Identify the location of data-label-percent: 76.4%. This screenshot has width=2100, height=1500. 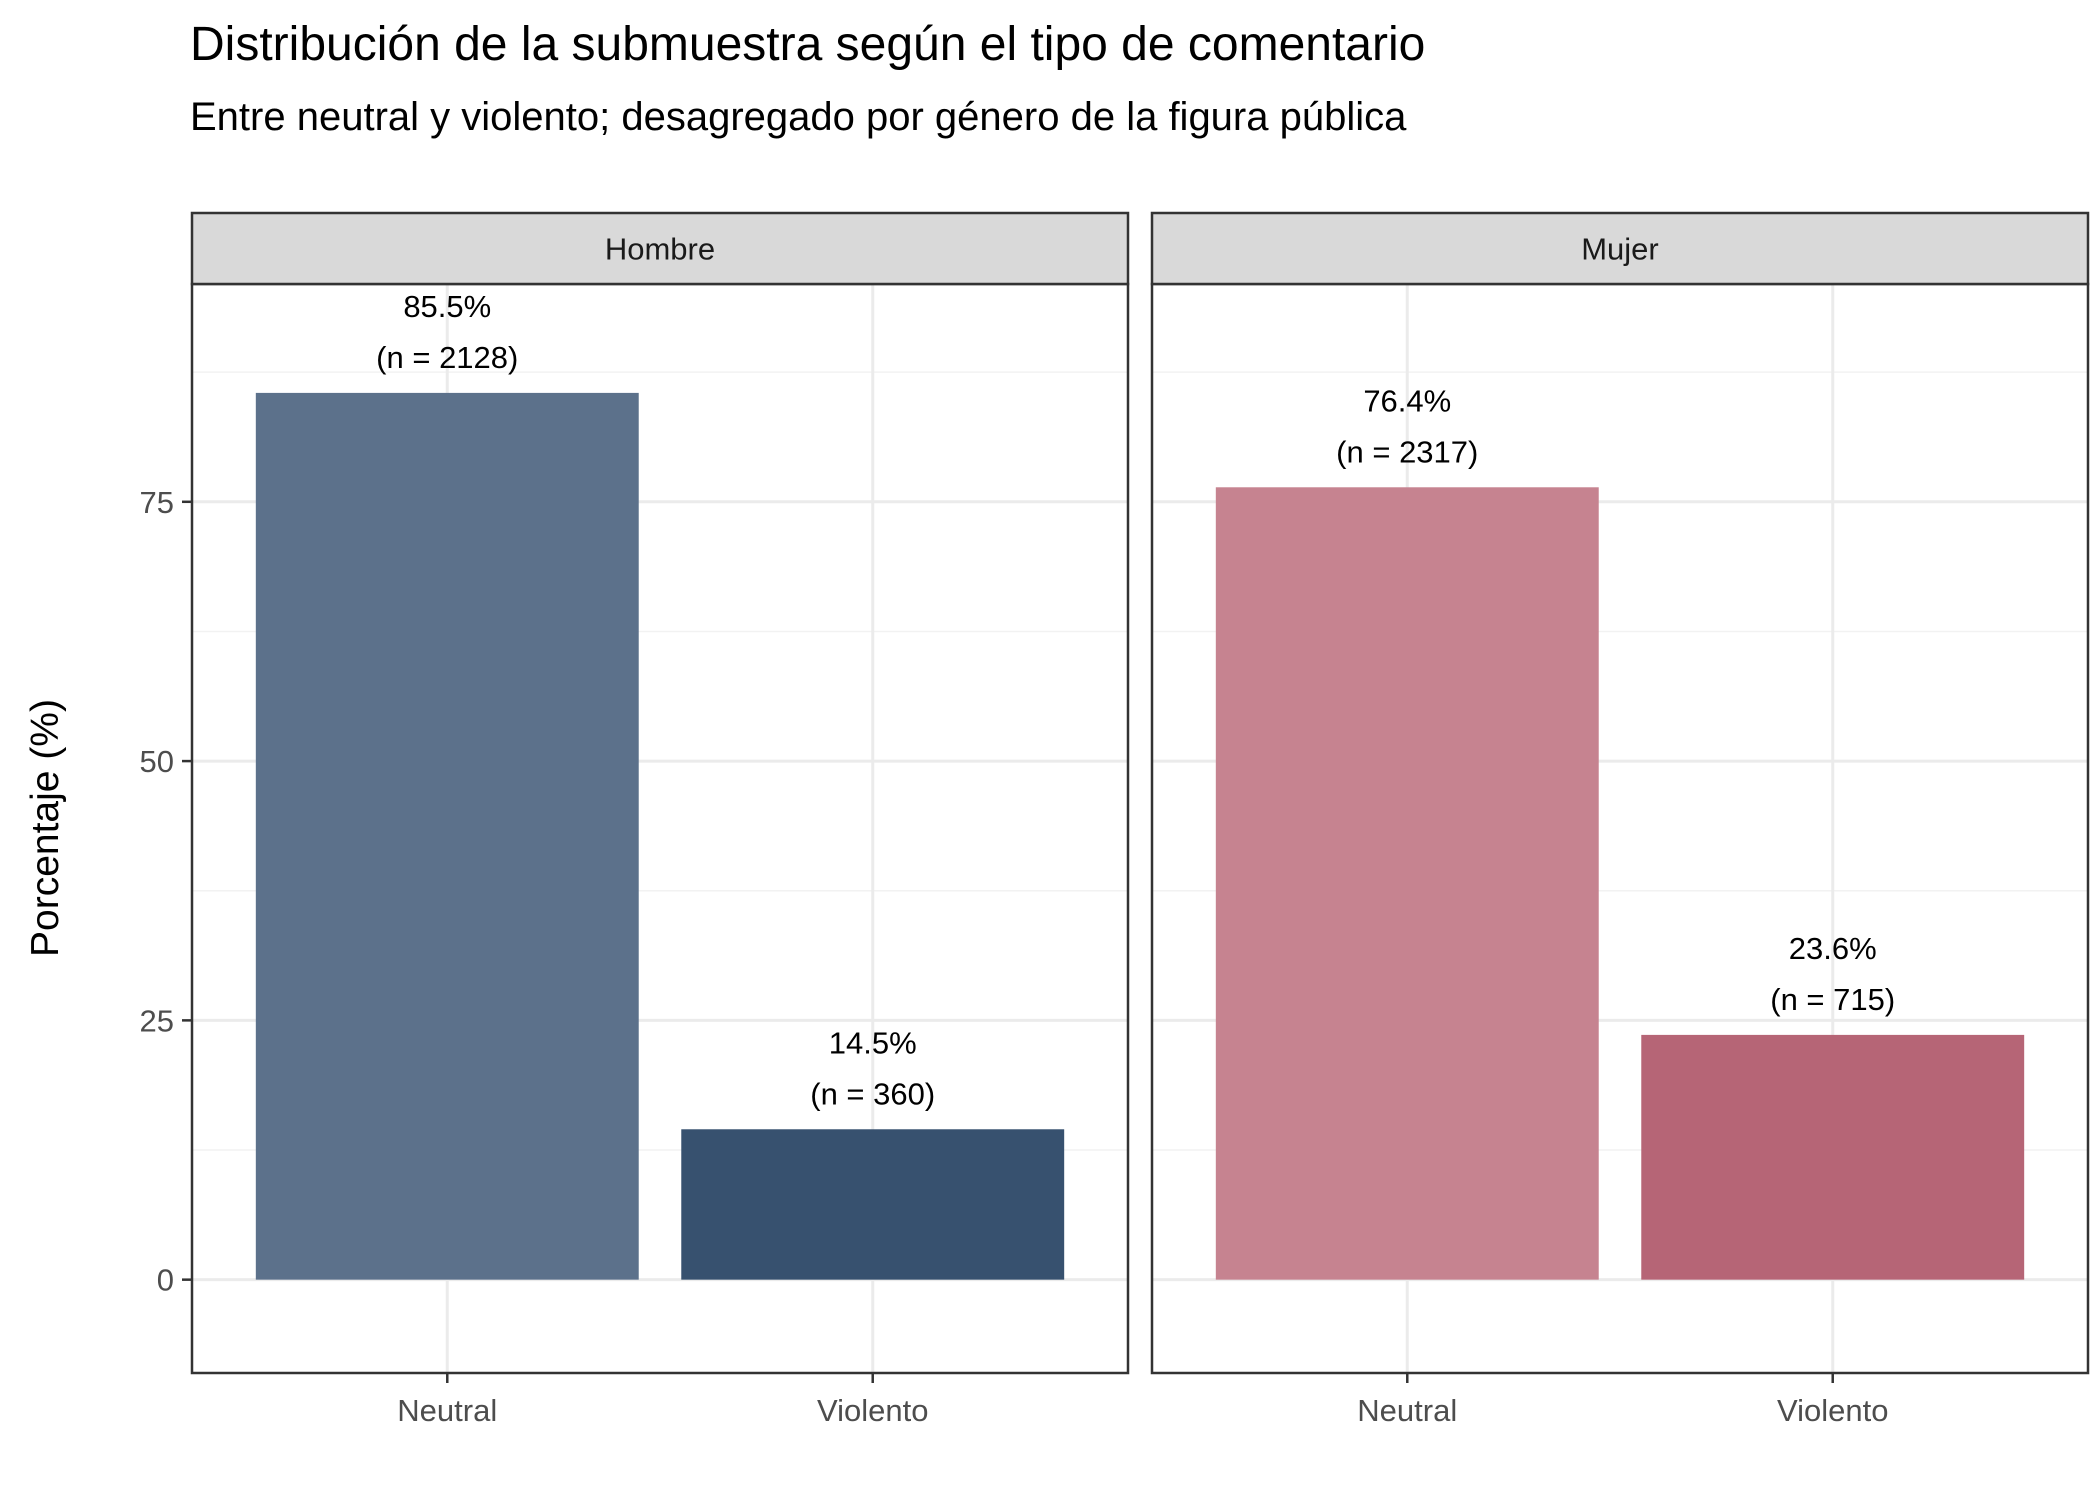
(1407, 400).